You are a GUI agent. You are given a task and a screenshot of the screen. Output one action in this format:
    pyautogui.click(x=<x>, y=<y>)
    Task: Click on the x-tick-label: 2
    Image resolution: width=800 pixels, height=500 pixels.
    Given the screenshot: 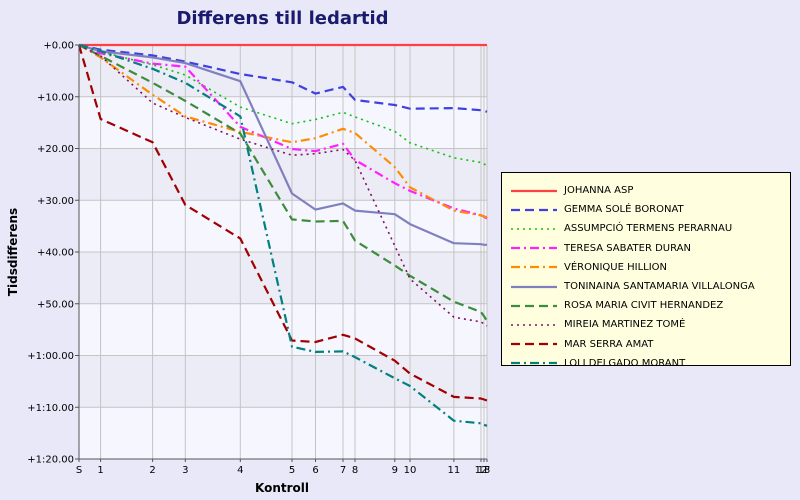 What is the action you would take?
    pyautogui.click(x=152, y=470)
    